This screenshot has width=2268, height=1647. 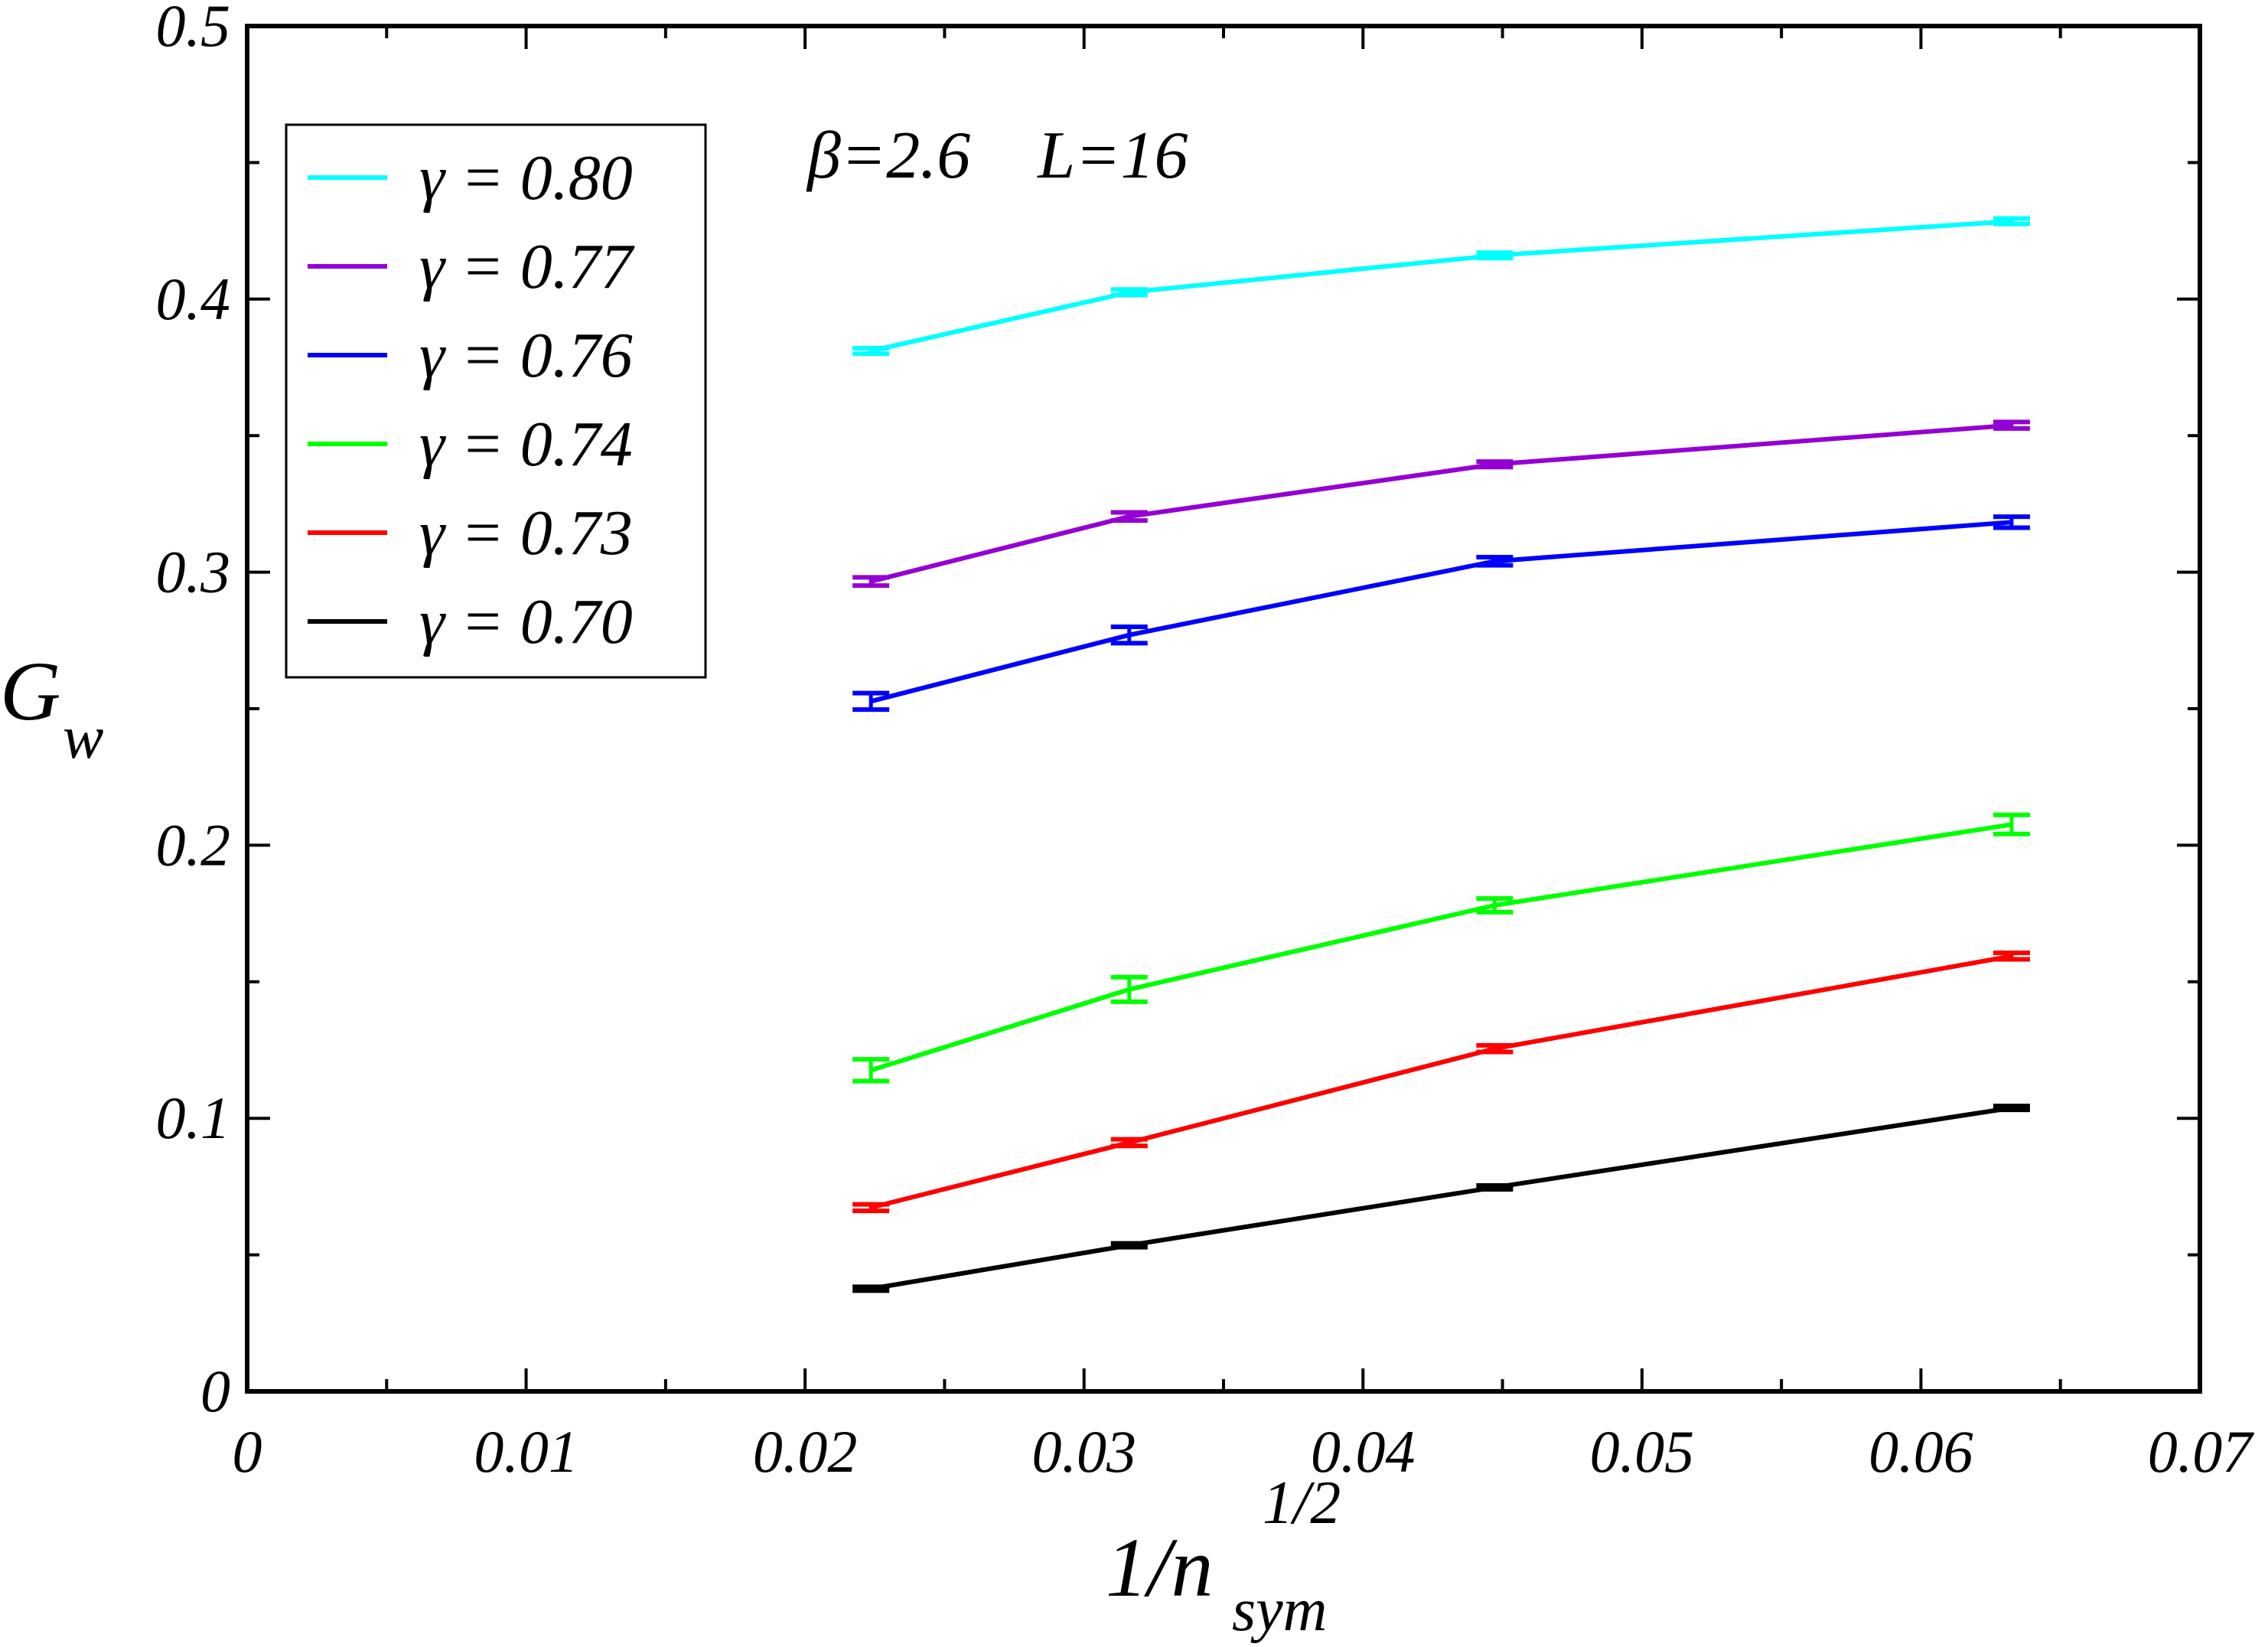 I want to click on x-tick-label: 0.01, so click(x=526, y=1451).